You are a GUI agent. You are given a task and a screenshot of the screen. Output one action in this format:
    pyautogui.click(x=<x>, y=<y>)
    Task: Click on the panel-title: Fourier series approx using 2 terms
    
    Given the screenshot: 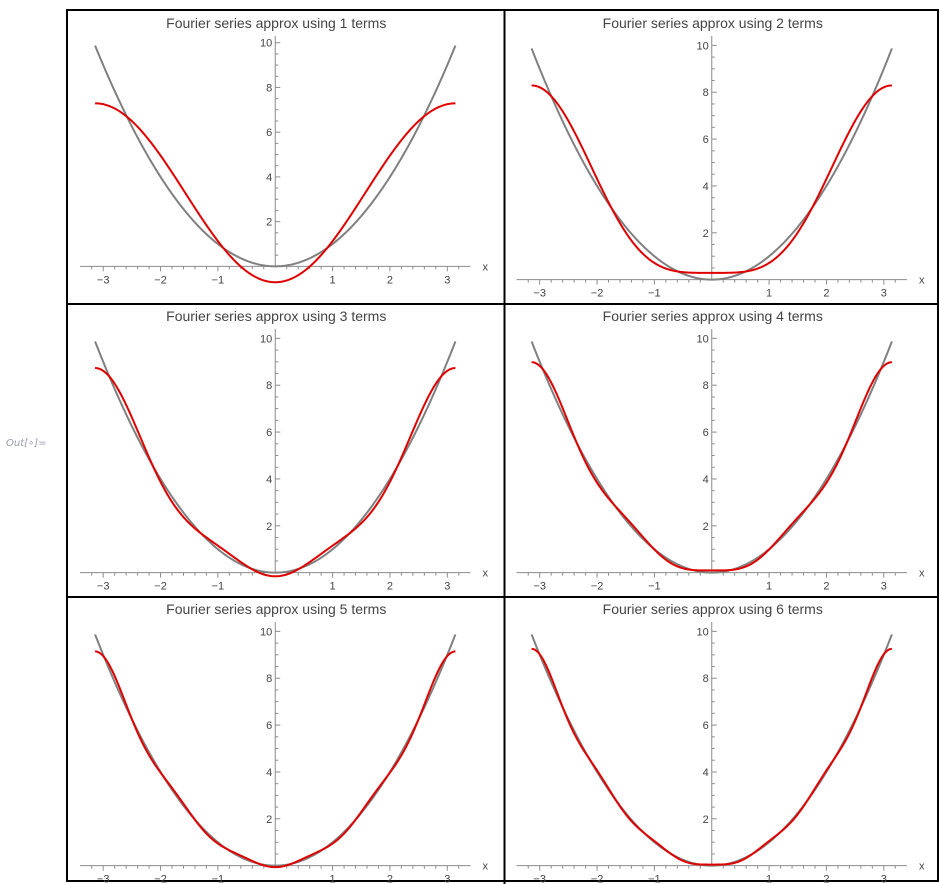 What is the action you would take?
    pyautogui.click(x=713, y=23)
    